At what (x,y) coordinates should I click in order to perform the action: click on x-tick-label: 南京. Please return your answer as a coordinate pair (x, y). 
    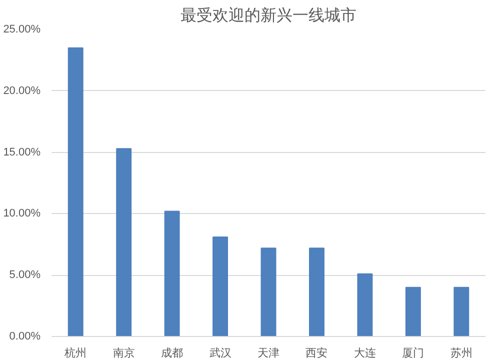
    Looking at the image, I should click on (123, 353).